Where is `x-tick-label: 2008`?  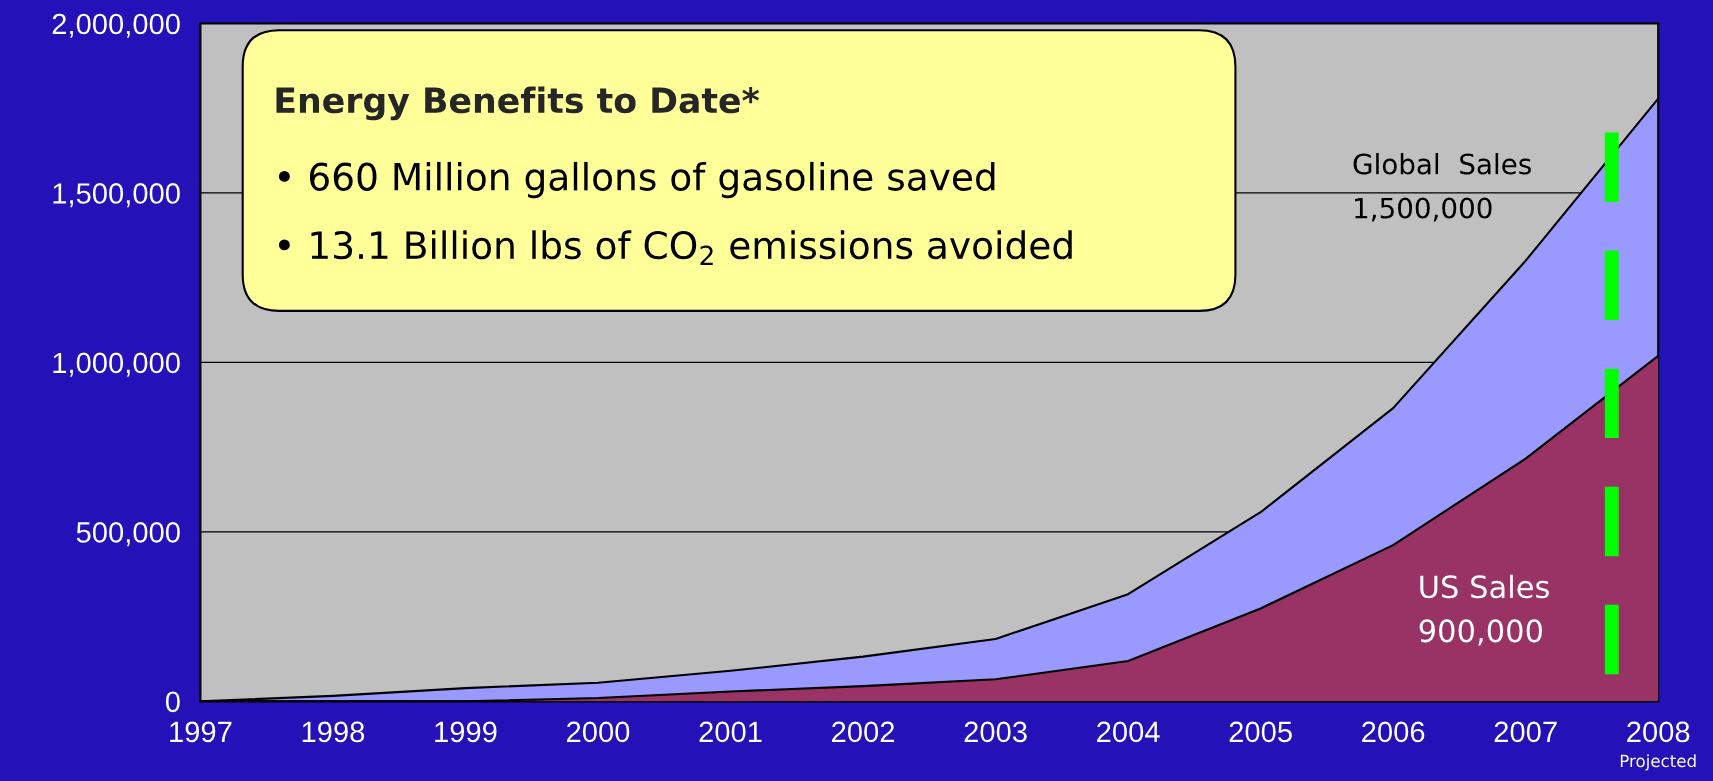 x-tick-label: 2008 is located at coordinates (1658, 732).